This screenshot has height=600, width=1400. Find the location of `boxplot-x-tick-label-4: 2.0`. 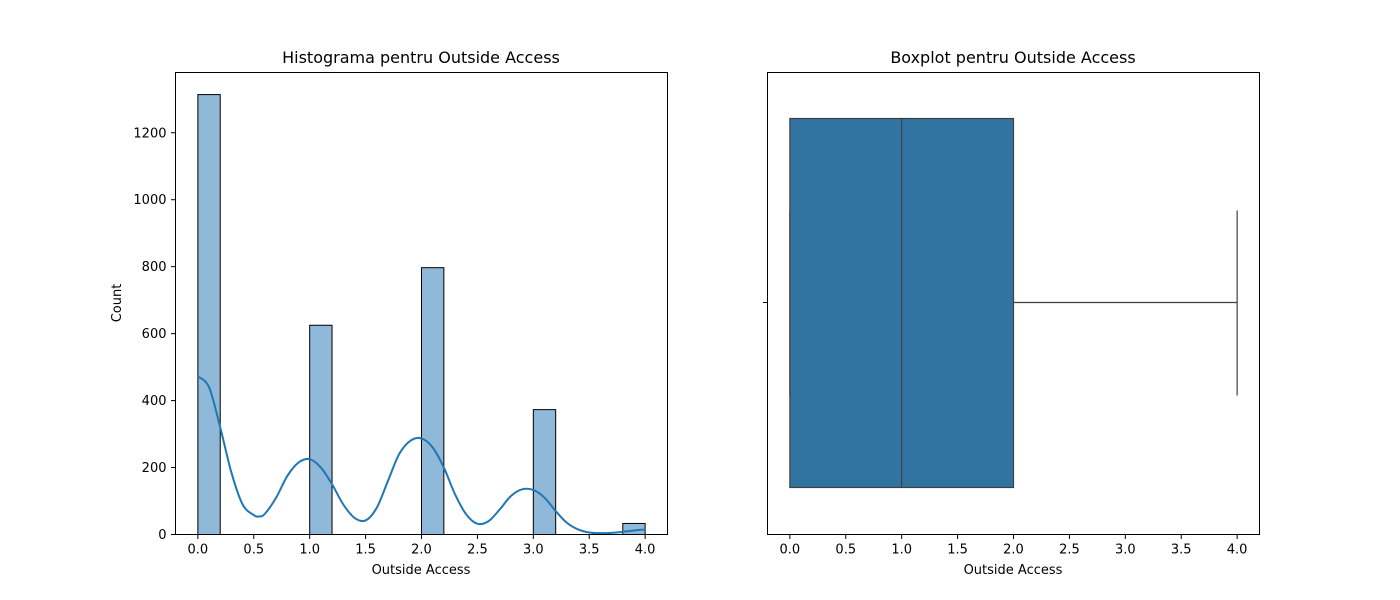

boxplot-x-tick-label-4: 2.0 is located at coordinates (1013, 550).